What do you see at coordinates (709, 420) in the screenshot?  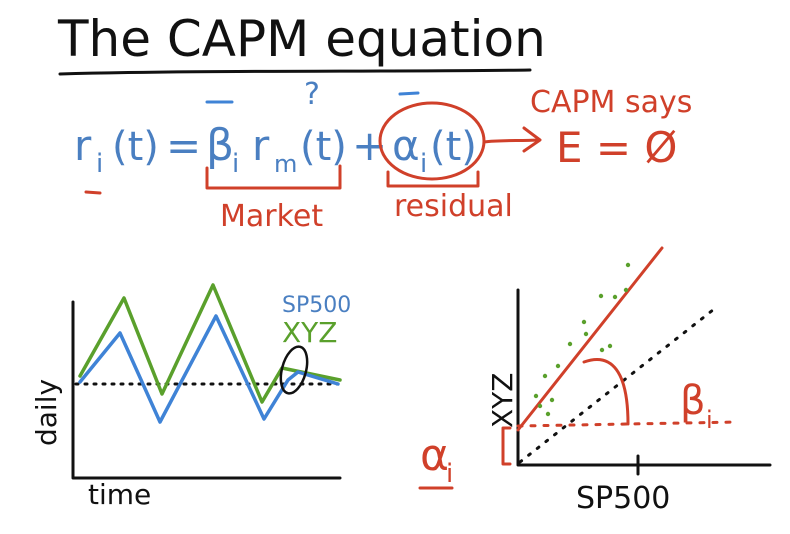 I see `beta-label-subscript: i` at bounding box center [709, 420].